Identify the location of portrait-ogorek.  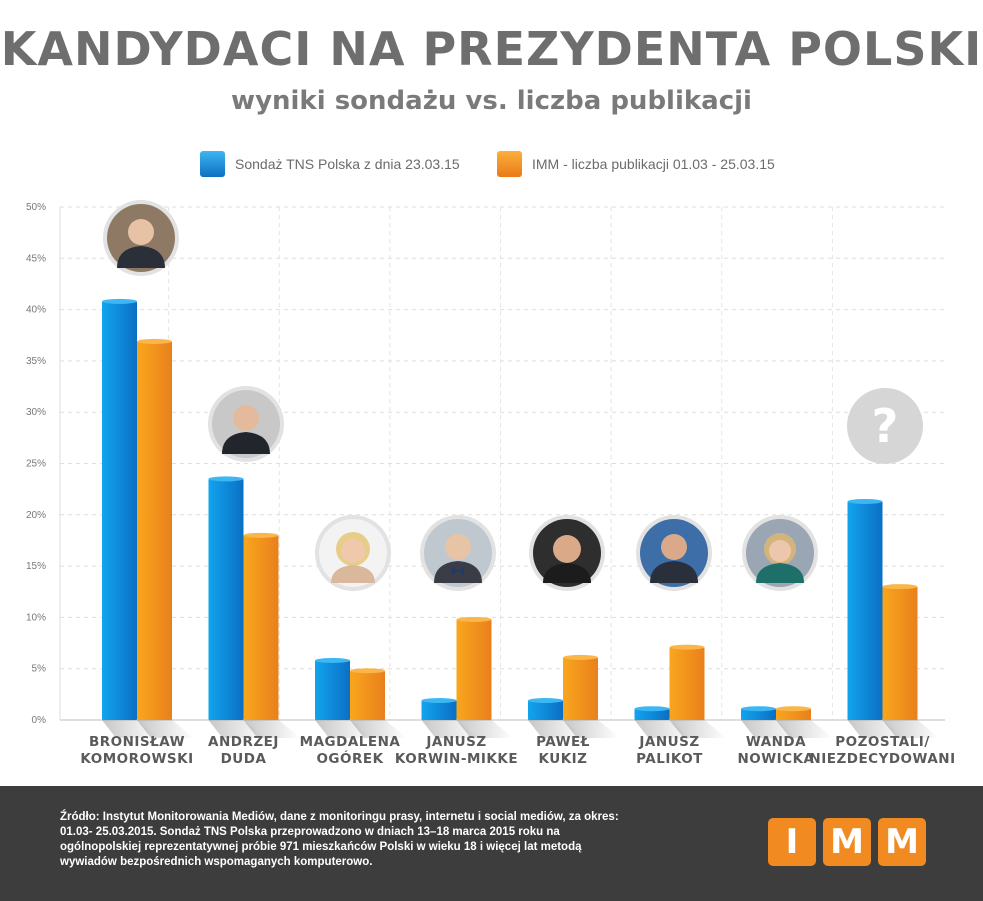
(353, 553).